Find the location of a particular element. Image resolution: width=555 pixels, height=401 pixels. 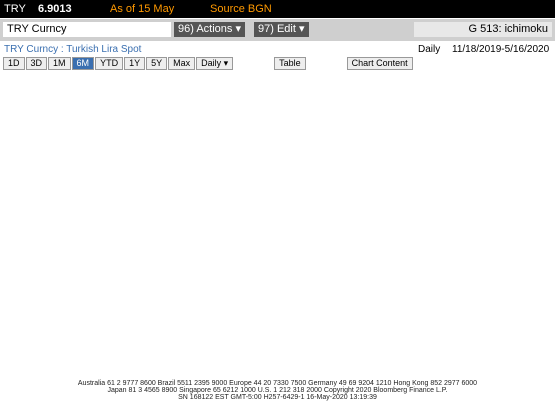

actions-menu: 96) Actions ▾ is located at coordinates (209, 29).